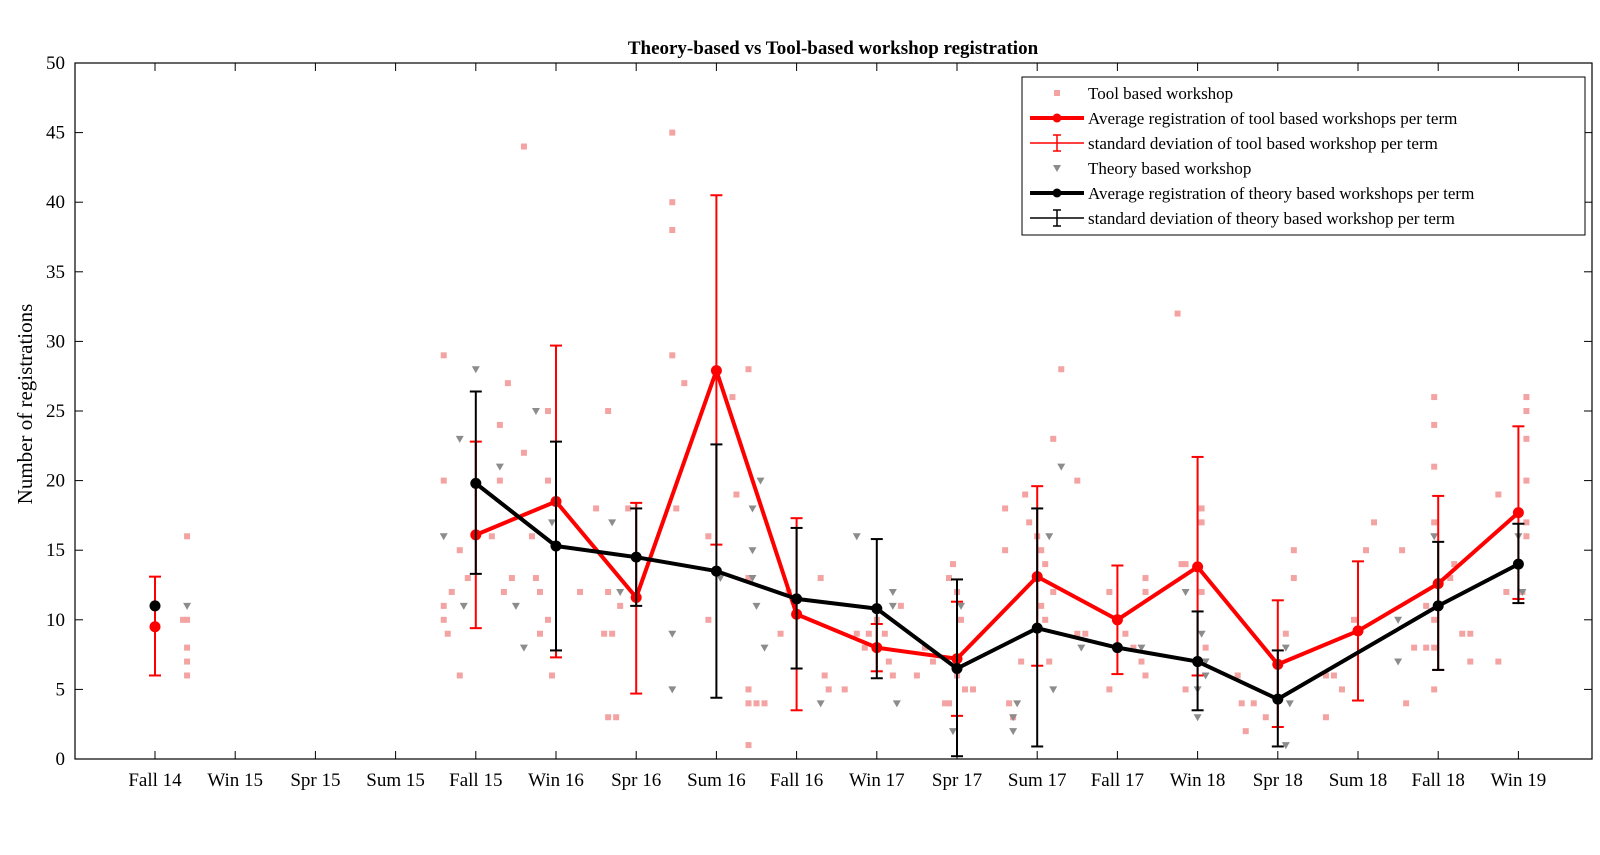 Image resolution: width=1600 pixels, height=855 pixels. Describe the element at coordinates (55, 620) in the screenshot. I see `y-tick-label: 10` at that location.